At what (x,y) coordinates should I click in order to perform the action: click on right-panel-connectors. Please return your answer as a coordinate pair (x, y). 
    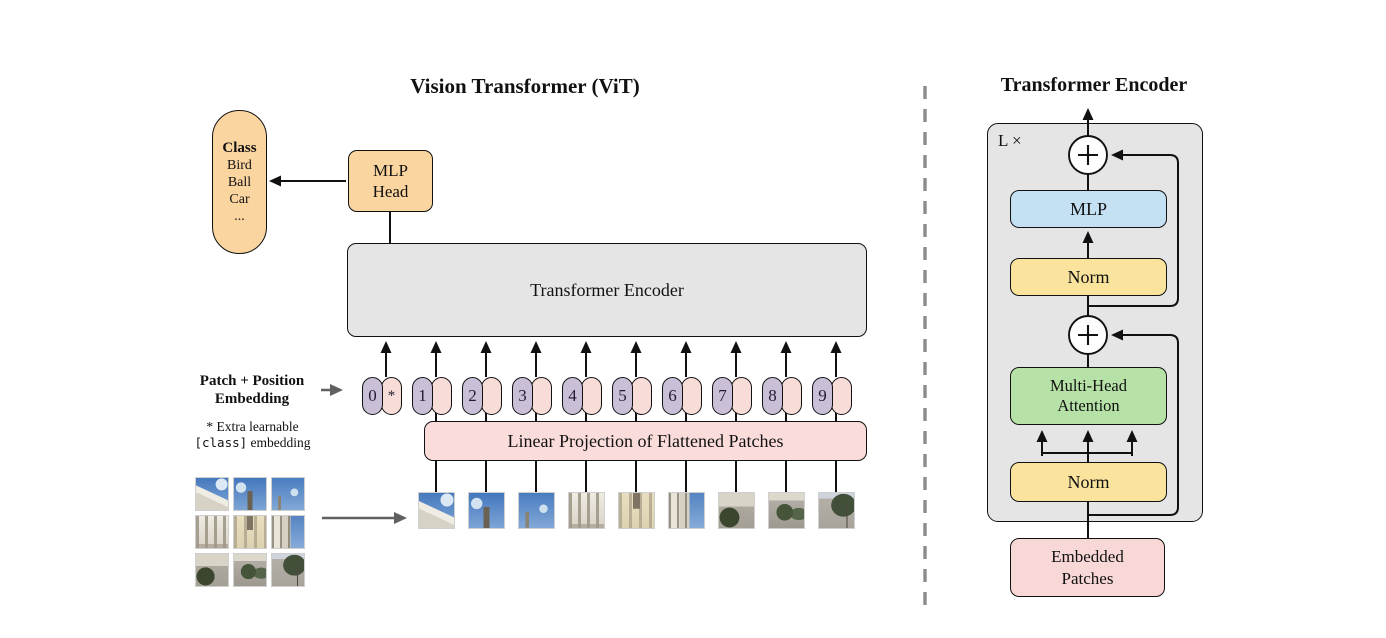
    Looking at the image, I should click on (1107, 323).